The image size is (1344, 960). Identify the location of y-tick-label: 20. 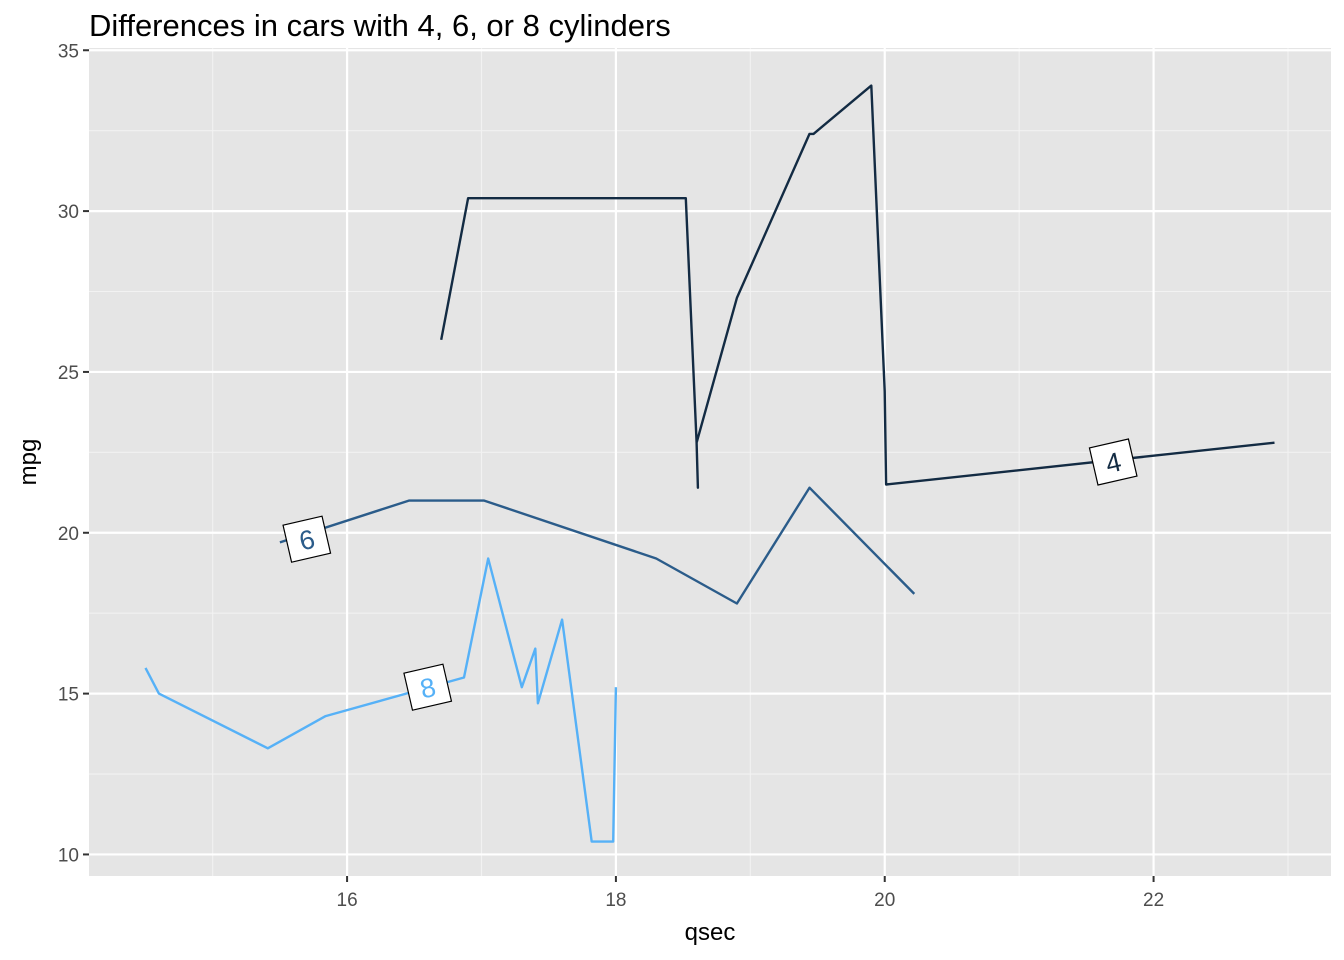
(68, 534).